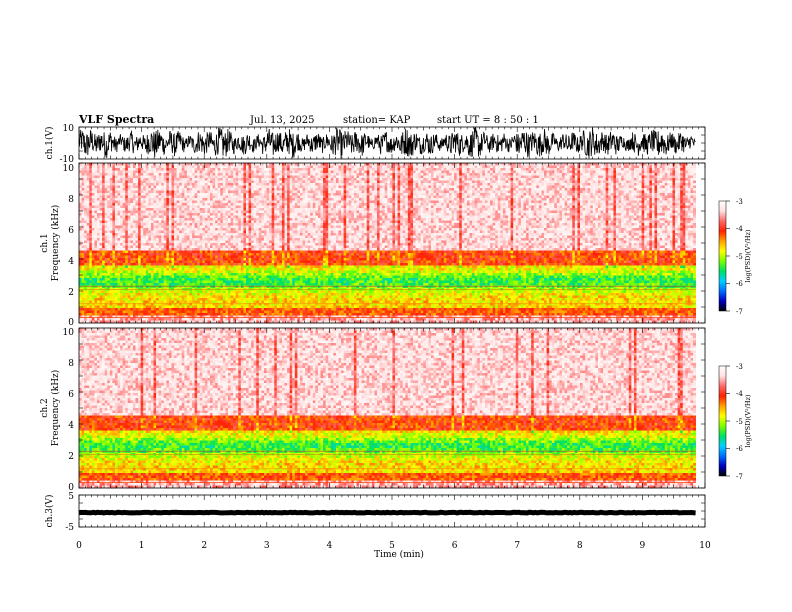 This screenshot has width=792, height=612. I want to click on ch1-freq-tick-4: 4, so click(71, 262).